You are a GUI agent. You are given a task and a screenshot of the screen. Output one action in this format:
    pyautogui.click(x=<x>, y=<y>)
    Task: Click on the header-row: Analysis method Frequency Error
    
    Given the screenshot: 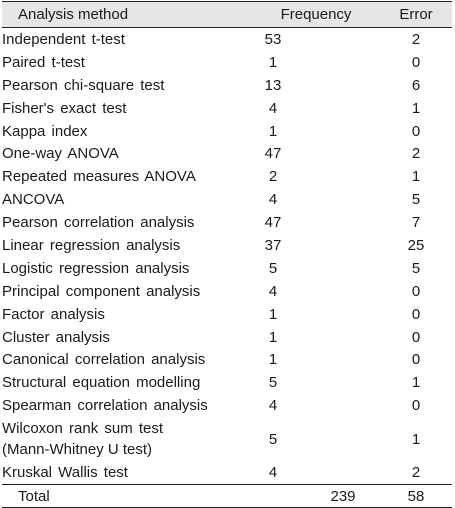 What is the action you would take?
    pyautogui.click(x=227, y=14)
    